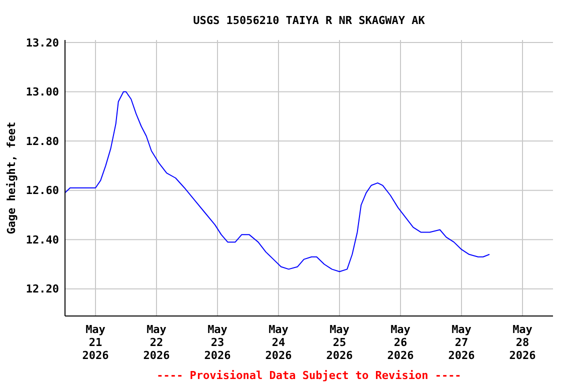  I want to click on x-tick-label: May 24 2026, so click(278, 342).